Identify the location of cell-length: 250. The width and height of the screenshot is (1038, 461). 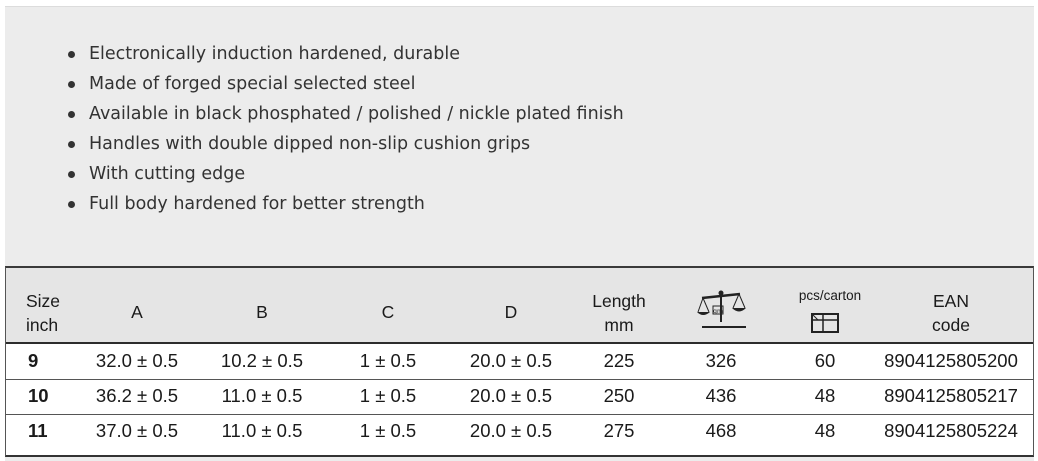
(619, 395).